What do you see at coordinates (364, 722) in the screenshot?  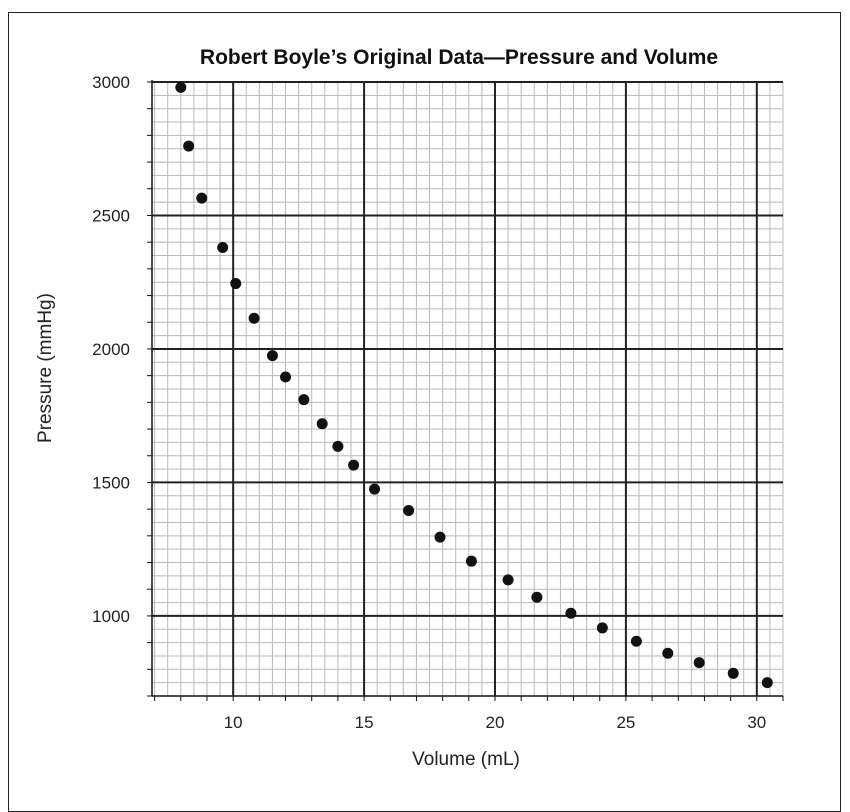 I see `x-tick-label: 15` at bounding box center [364, 722].